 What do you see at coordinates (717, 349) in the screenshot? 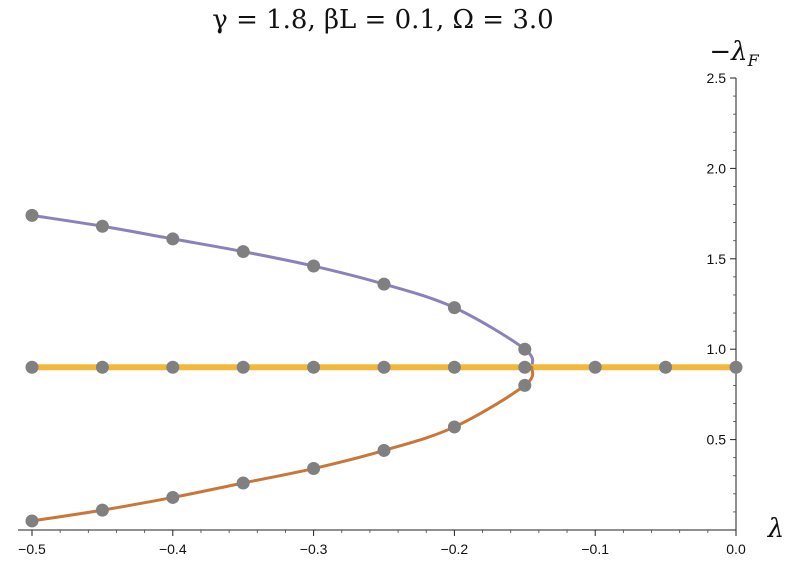
I see `y-tick-label: 1.0` at bounding box center [717, 349].